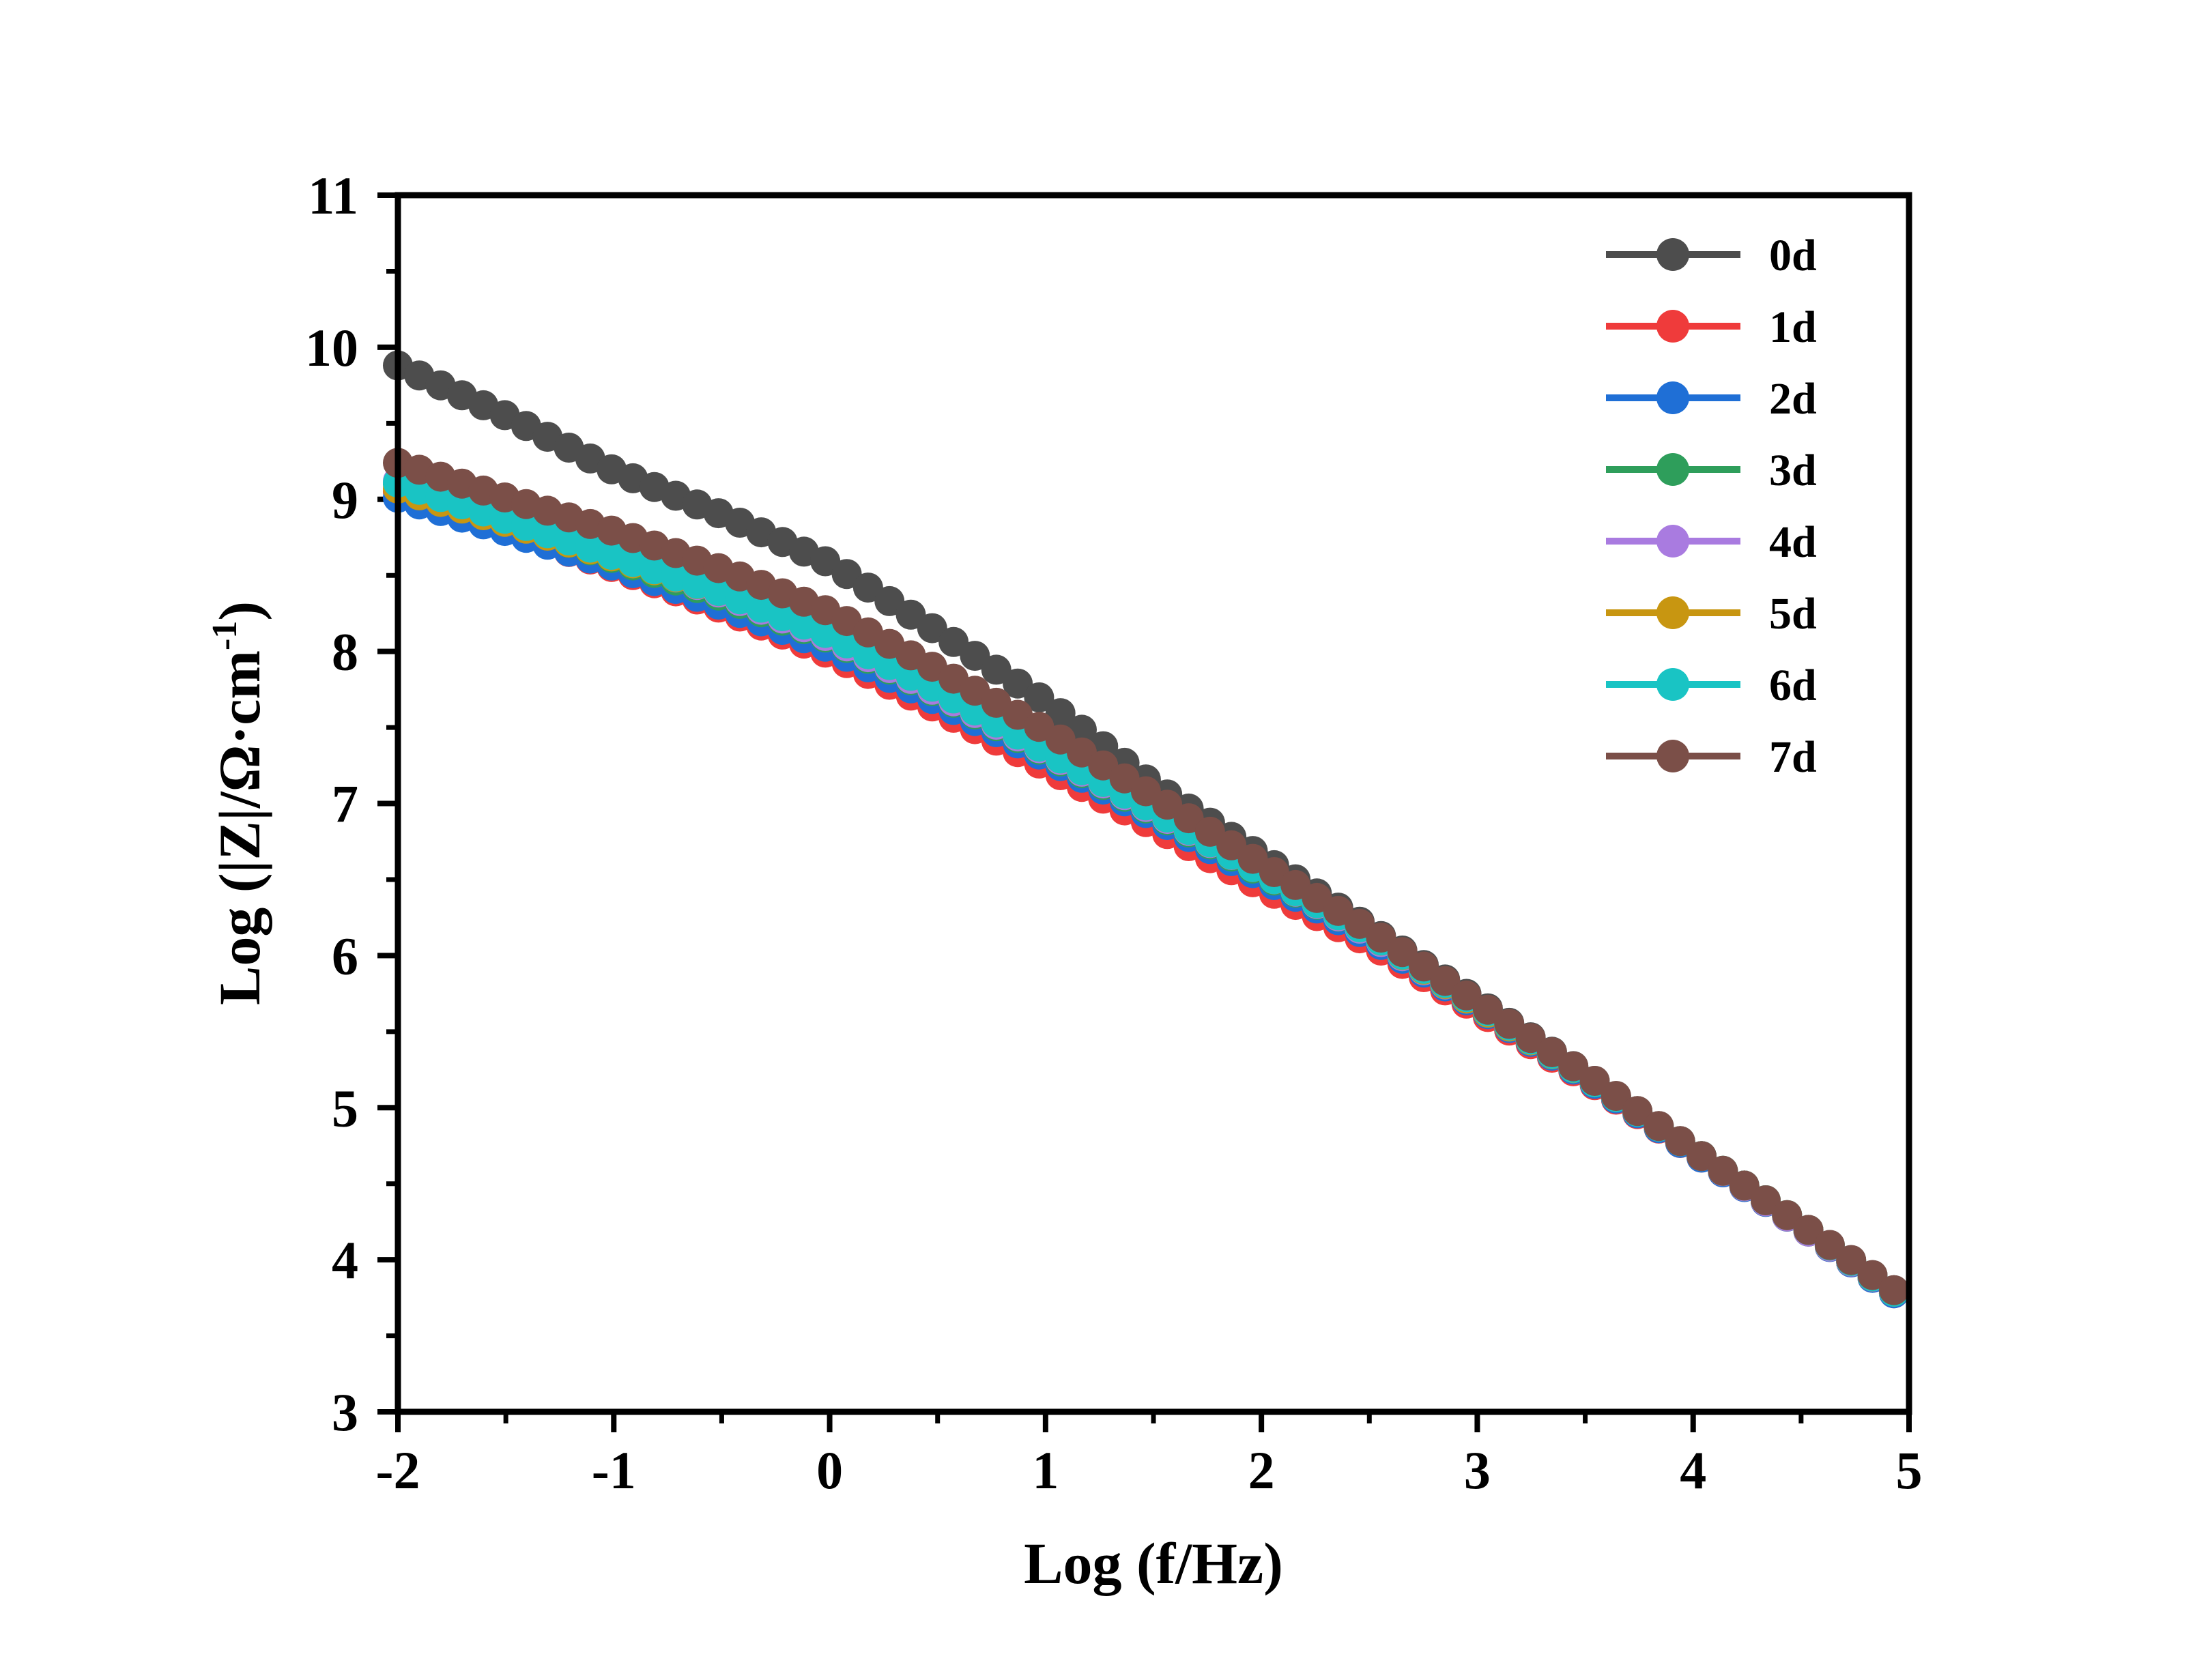 The image size is (2195, 1680). I want to click on y-tick-label: 5, so click(345, 1108).